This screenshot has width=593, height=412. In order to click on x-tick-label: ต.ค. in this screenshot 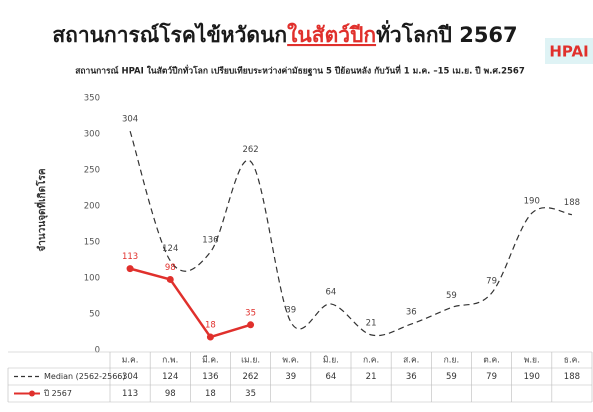, I will do `click(491, 361)`.